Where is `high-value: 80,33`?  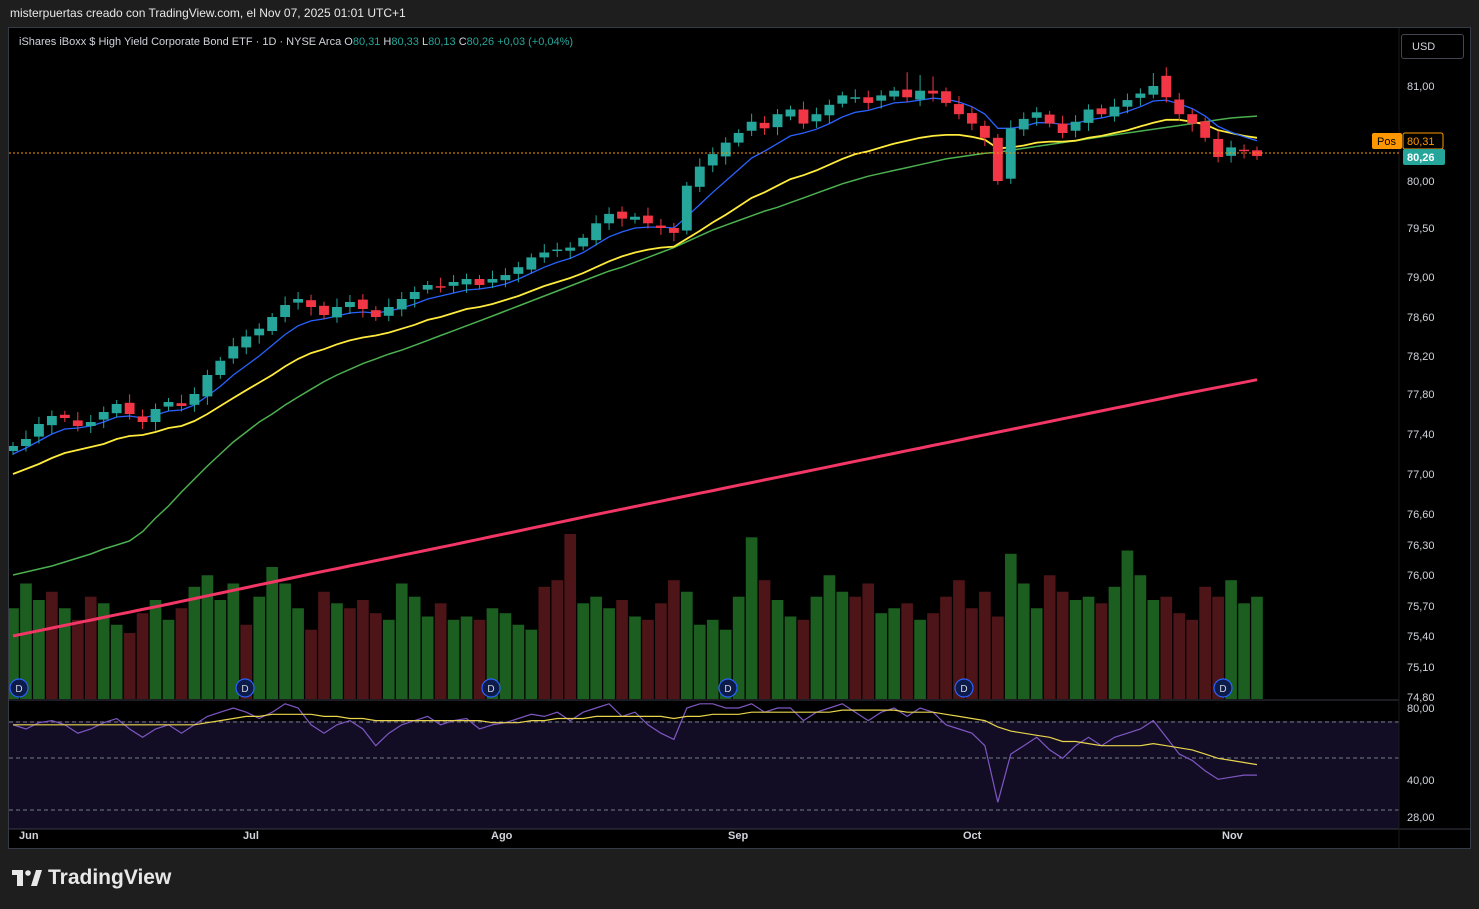
high-value: 80,33 is located at coordinates (405, 42).